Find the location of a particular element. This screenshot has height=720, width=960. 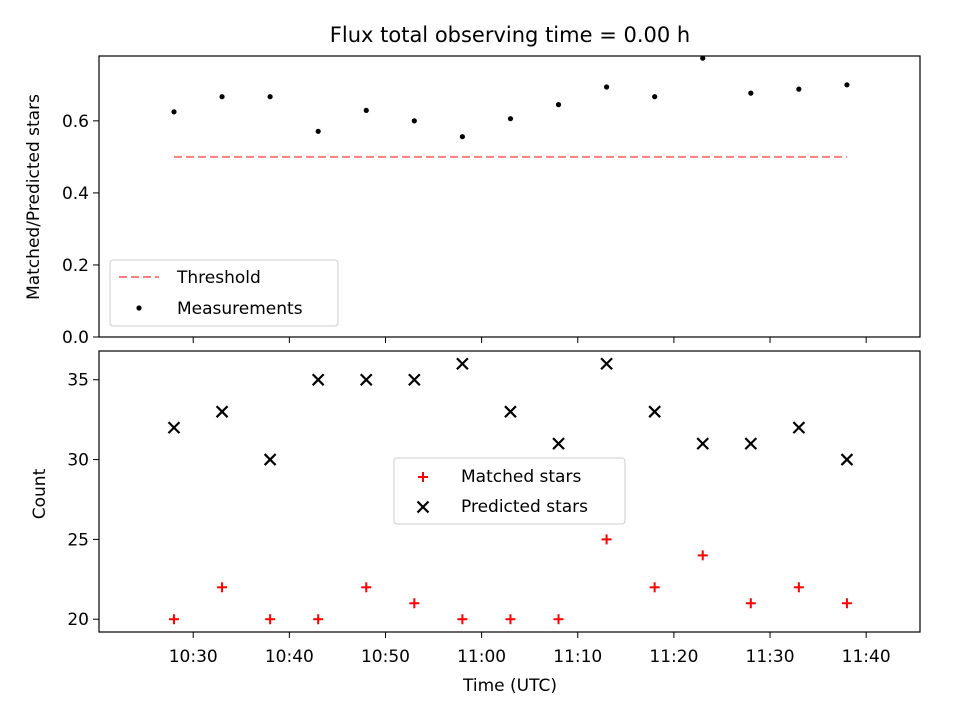

legend-matched-swatch is located at coordinates (423, 477).